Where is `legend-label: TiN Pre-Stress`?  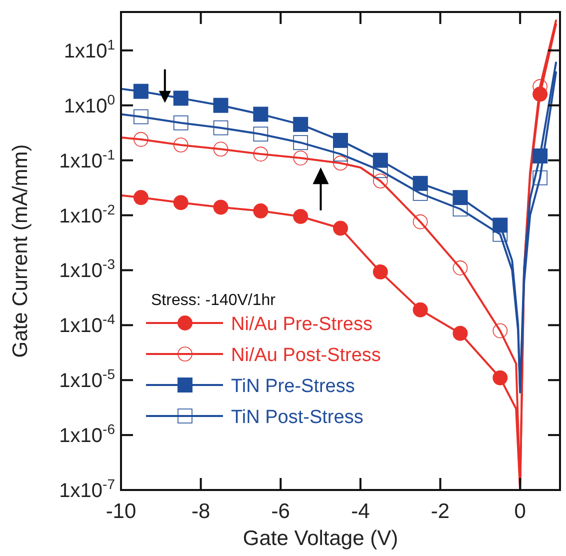
legend-label: TiN Pre-Stress is located at coordinates (293, 386).